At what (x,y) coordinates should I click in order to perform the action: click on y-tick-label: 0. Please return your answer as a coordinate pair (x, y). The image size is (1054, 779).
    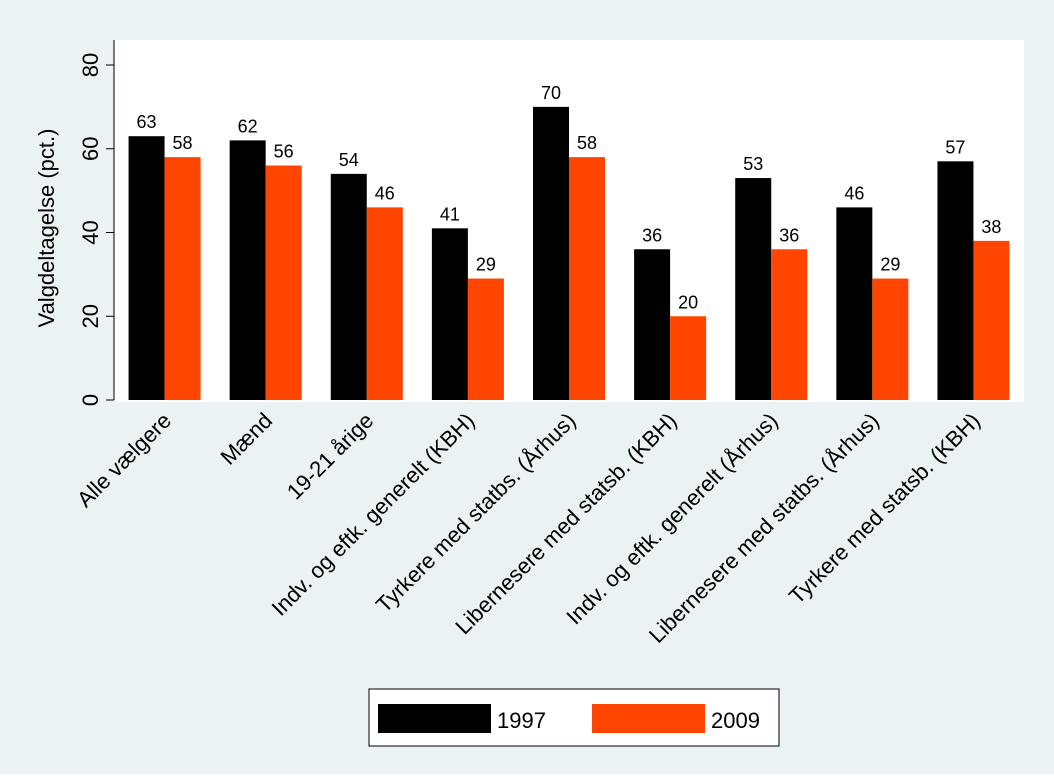
    Looking at the image, I should click on (90, 400).